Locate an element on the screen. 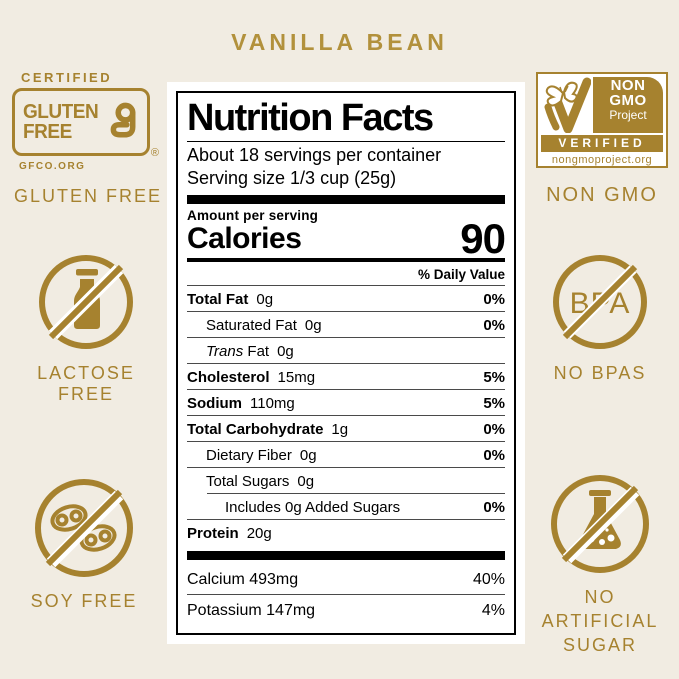 This screenshot has height=679, width=679. gfco-seal: GLUTEN FREE ® is located at coordinates (85, 123).